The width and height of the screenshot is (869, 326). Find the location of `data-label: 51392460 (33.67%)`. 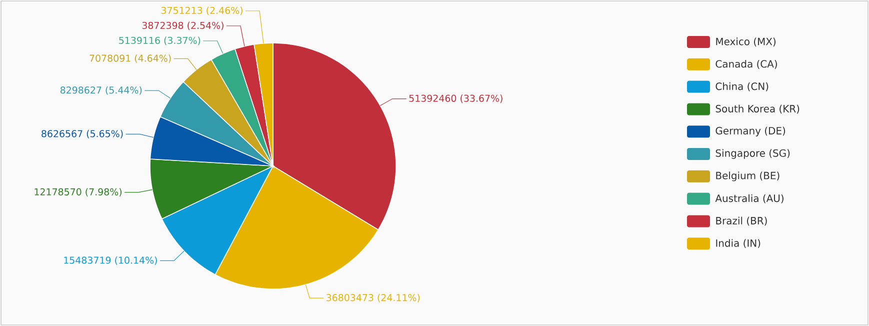

data-label: 51392460 (33.67%) is located at coordinates (455, 98).